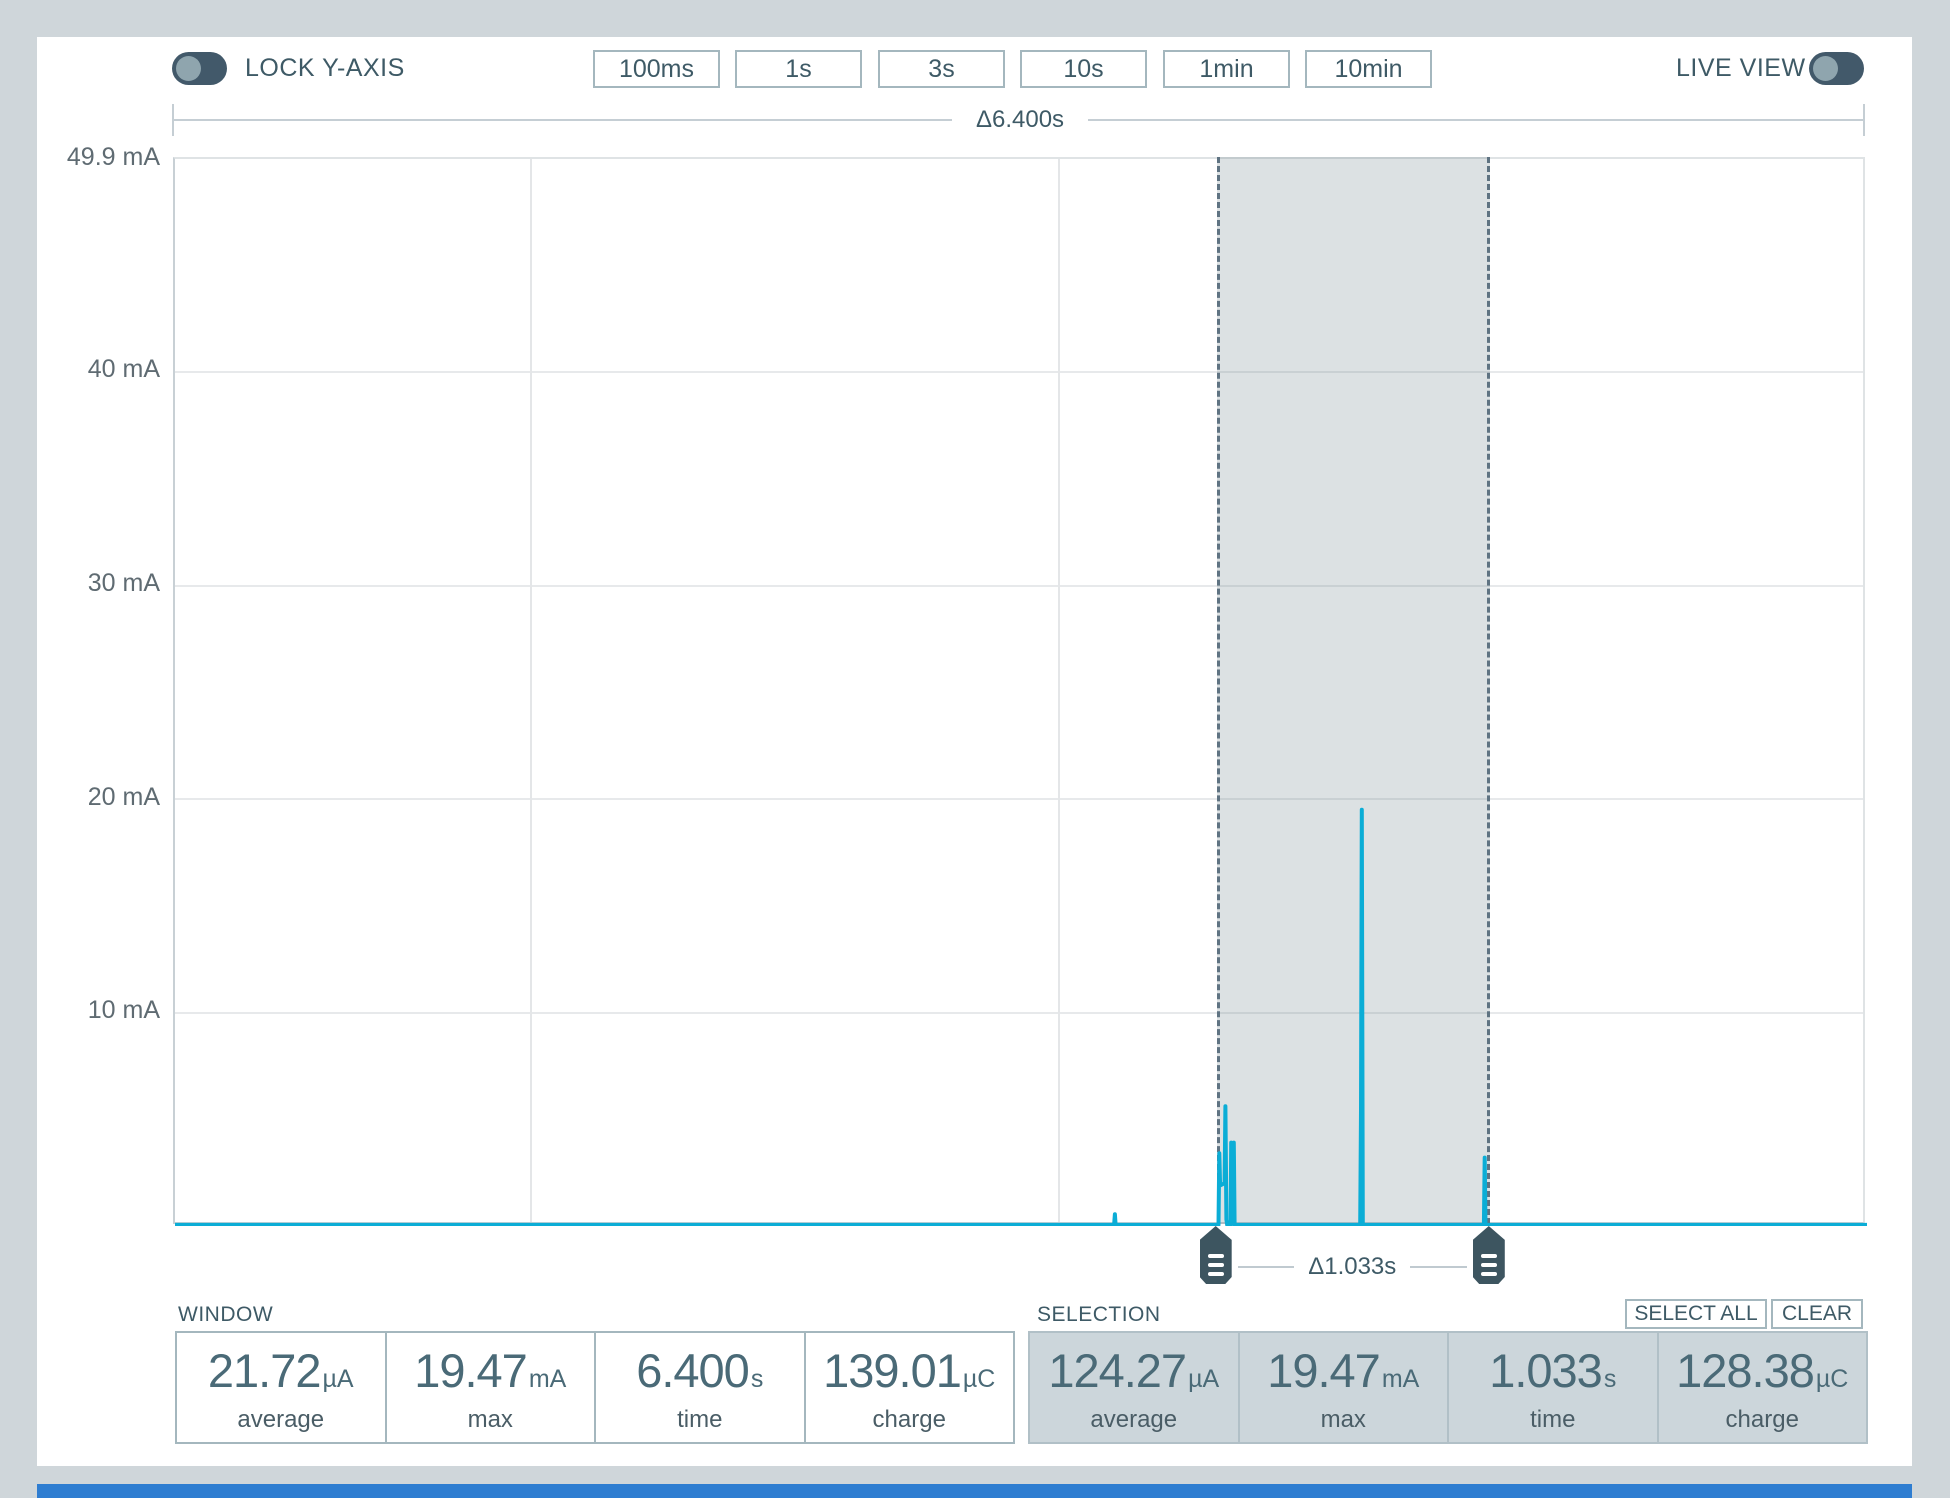 This screenshot has width=1950, height=1498. What do you see at coordinates (974, 1491) in the screenshot?
I see `bottom-accent-bar` at bounding box center [974, 1491].